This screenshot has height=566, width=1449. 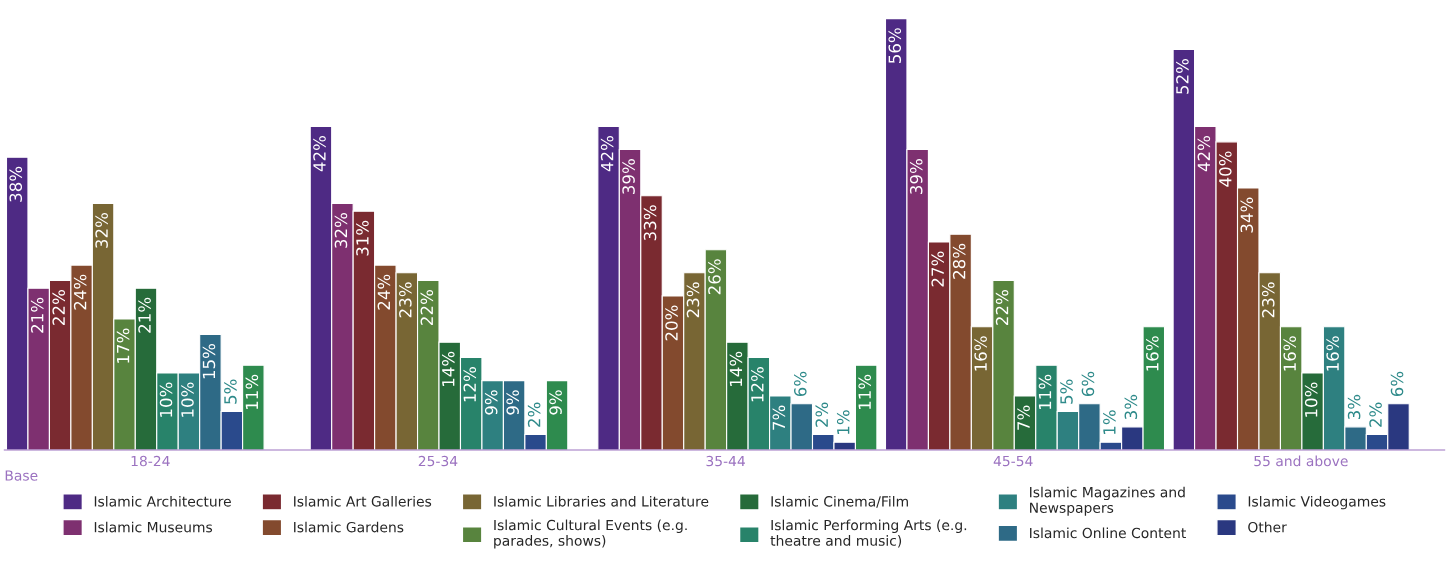 What do you see at coordinates (438, 461) in the screenshot?
I see `x-tick-label: 25-34` at bounding box center [438, 461].